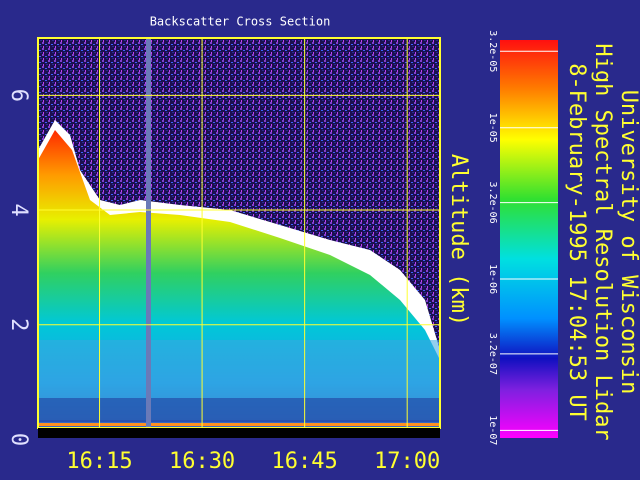 Image resolution: width=640 pixels, height=480 pixels. I want to click on y-tick-label: 2, so click(18, 324).